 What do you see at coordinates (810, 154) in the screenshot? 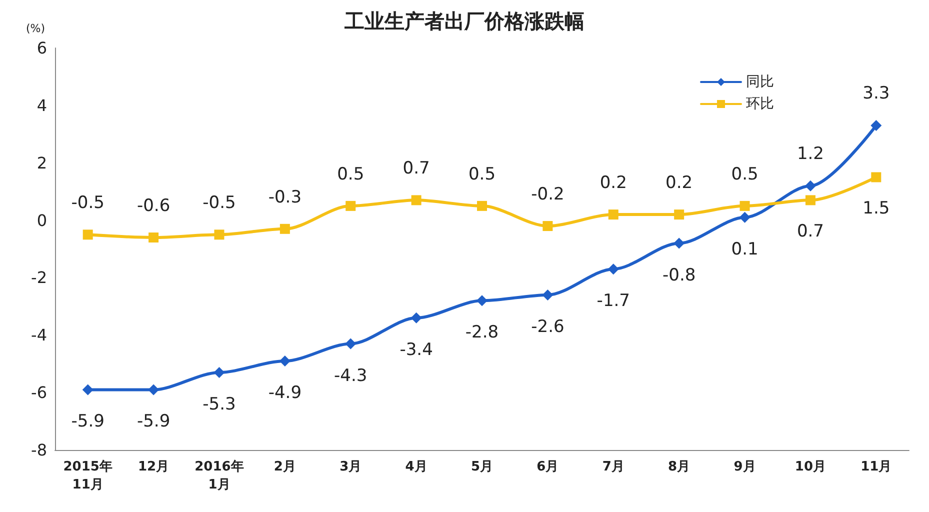
I see `data-label: 1.2` at bounding box center [810, 154].